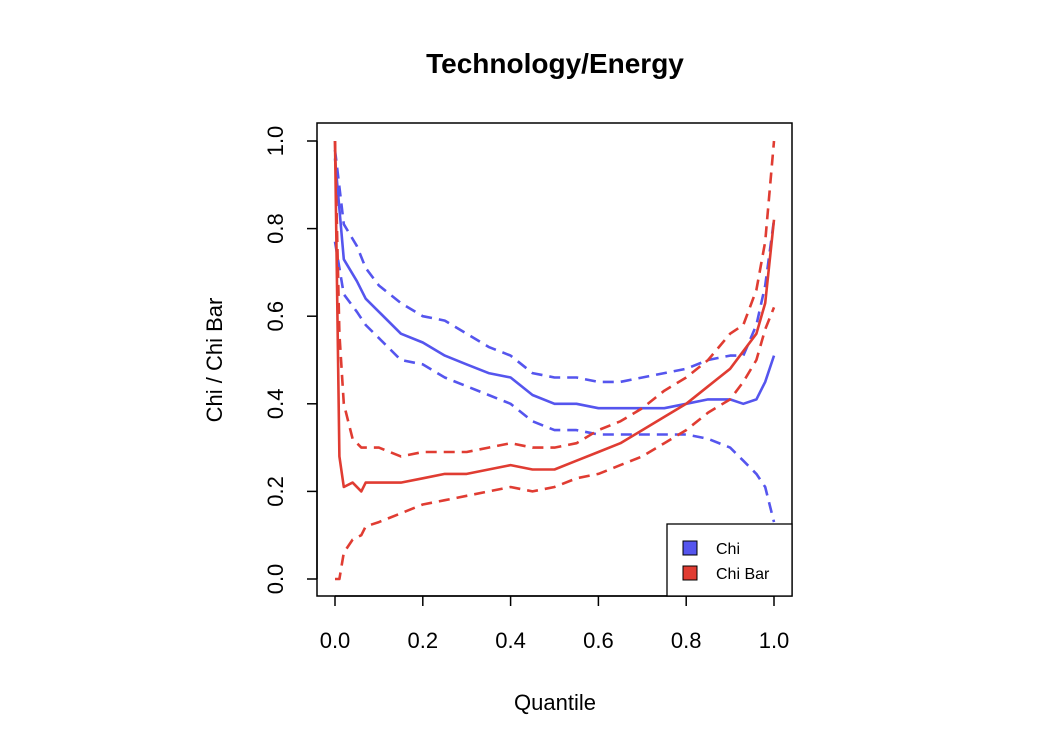  Describe the element at coordinates (275, 491) in the screenshot. I see `y-tick-label: 0.2` at that location.